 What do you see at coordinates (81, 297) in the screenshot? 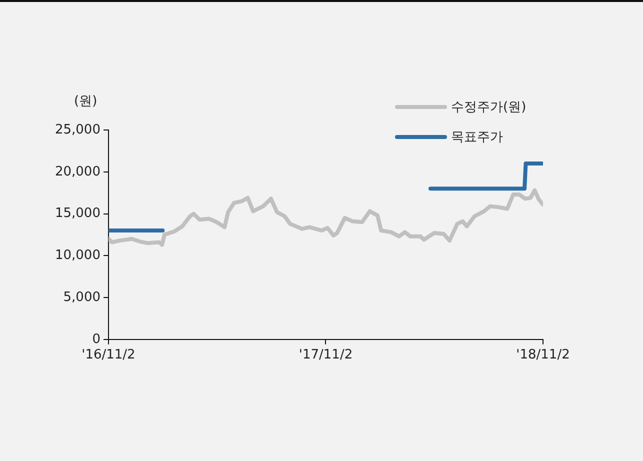
I see `y-tick-label: 5,000` at bounding box center [81, 297].